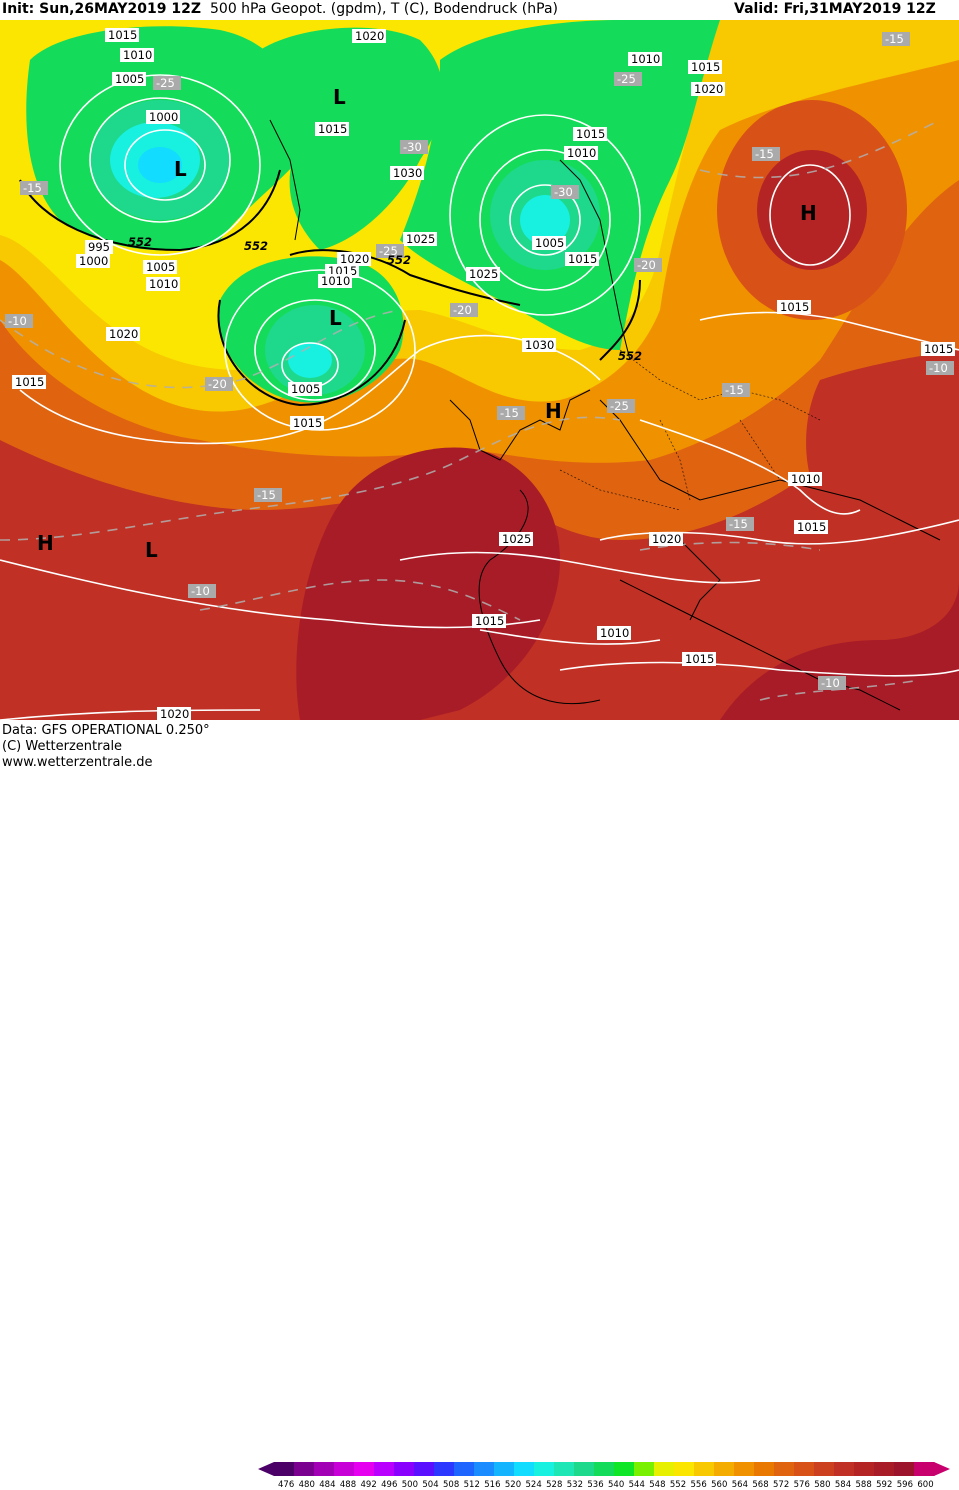  Describe the element at coordinates (637, 1485) in the screenshot. I see `legend-value-label: 544` at that location.